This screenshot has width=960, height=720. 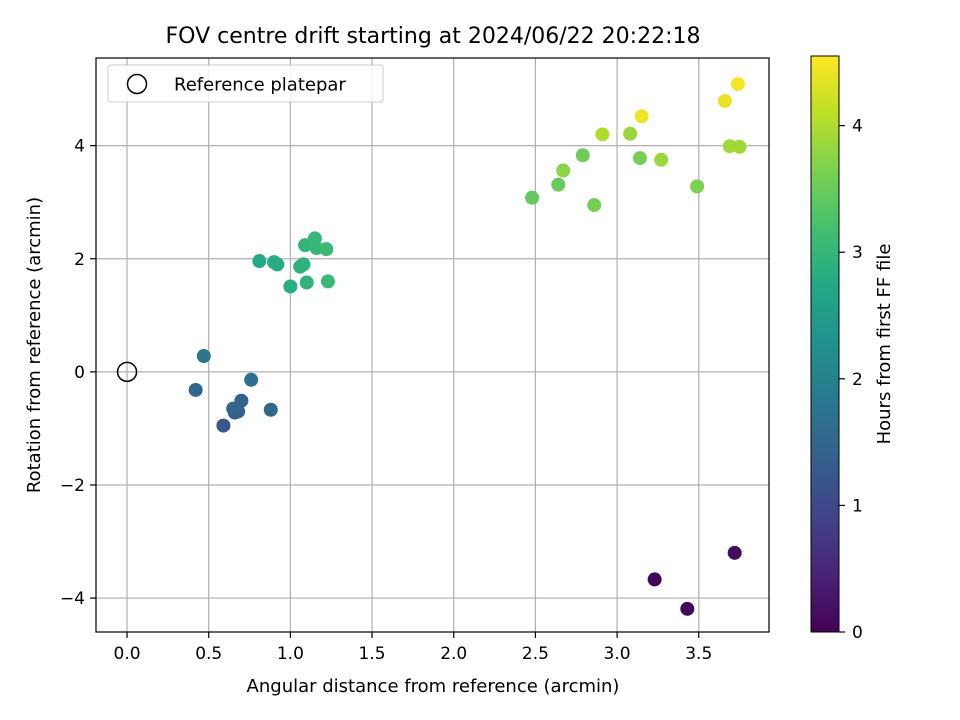 What do you see at coordinates (127, 372) in the screenshot?
I see `reference-platepar-marker` at bounding box center [127, 372].